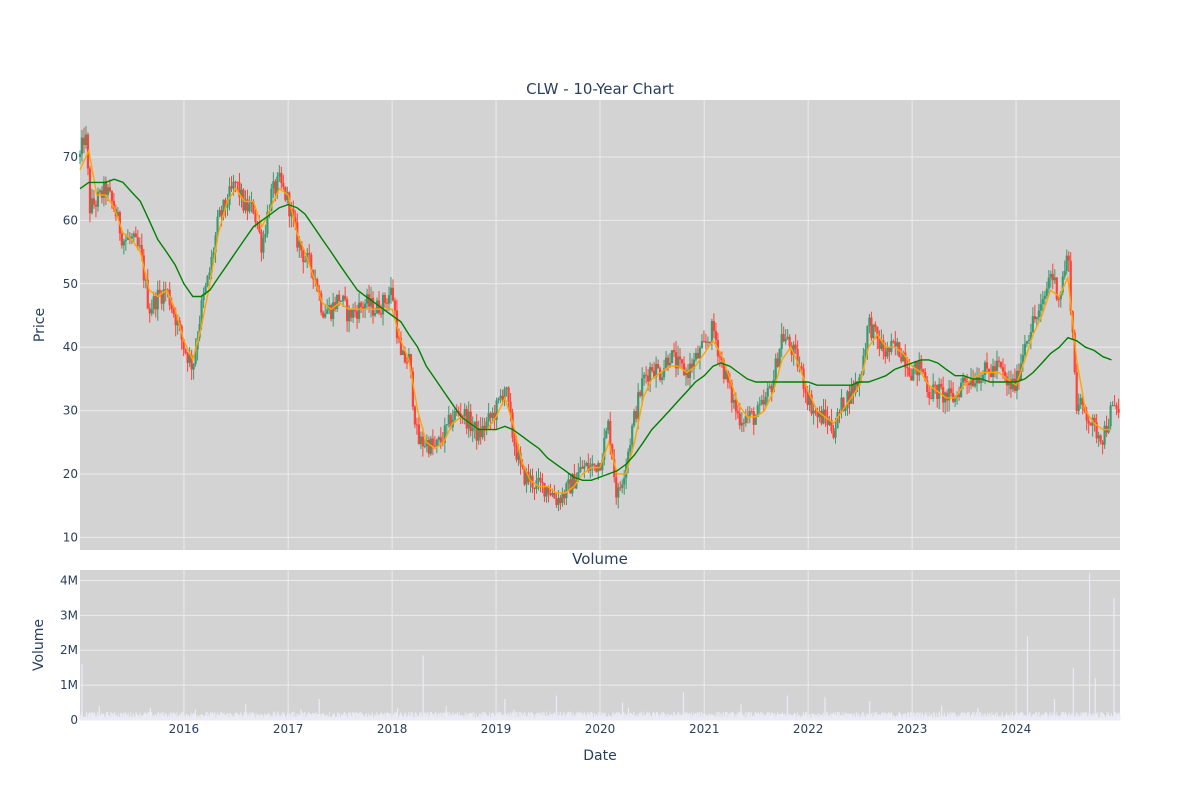 The width and height of the screenshot is (1200, 800). Describe the element at coordinates (70, 220) in the screenshot. I see `price-y-tick-label: 60` at that location.